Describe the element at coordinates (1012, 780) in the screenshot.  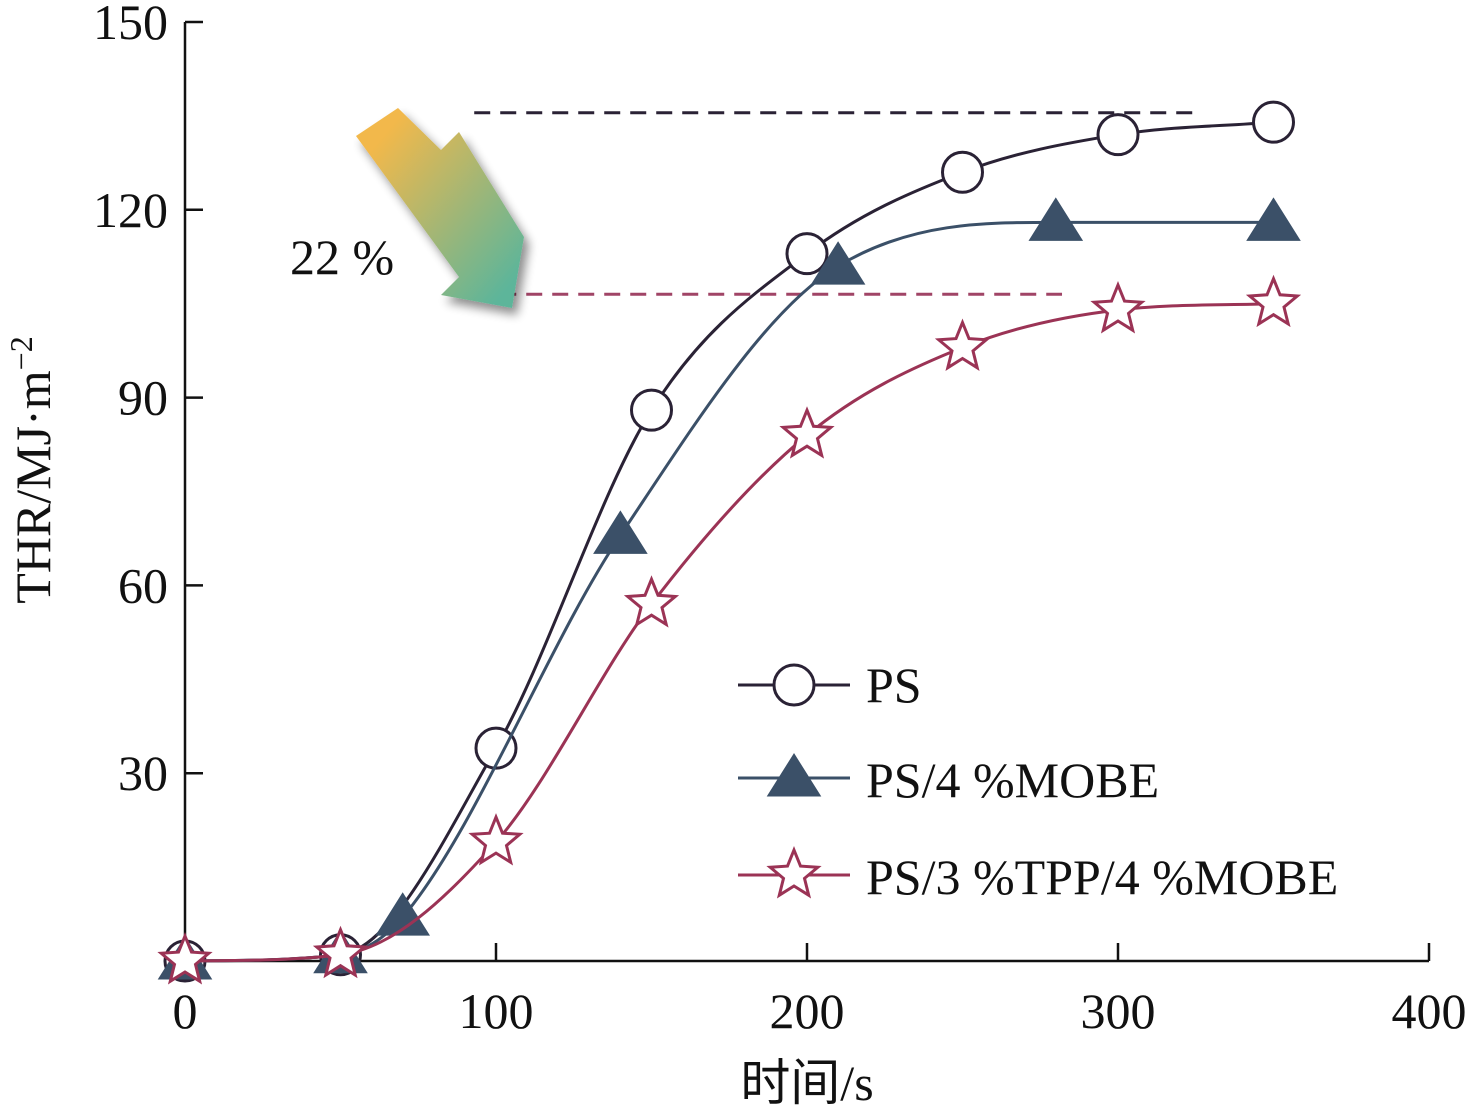
I see `legend-label-ps-mobe: PS/4 %MOBE` at that location.